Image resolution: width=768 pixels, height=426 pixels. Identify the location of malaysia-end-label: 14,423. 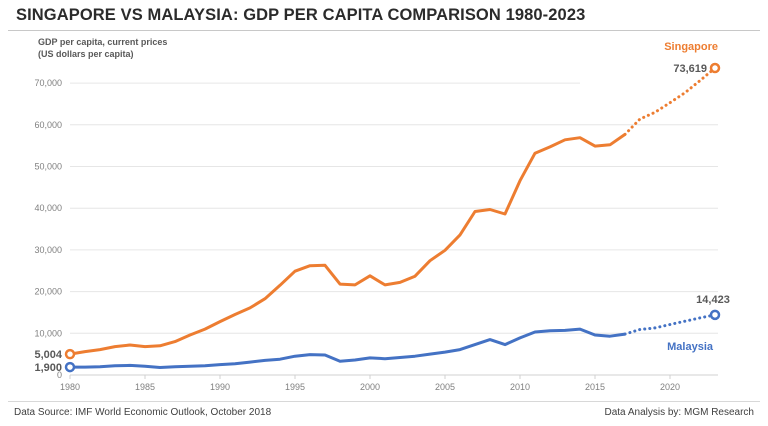
(713, 300).